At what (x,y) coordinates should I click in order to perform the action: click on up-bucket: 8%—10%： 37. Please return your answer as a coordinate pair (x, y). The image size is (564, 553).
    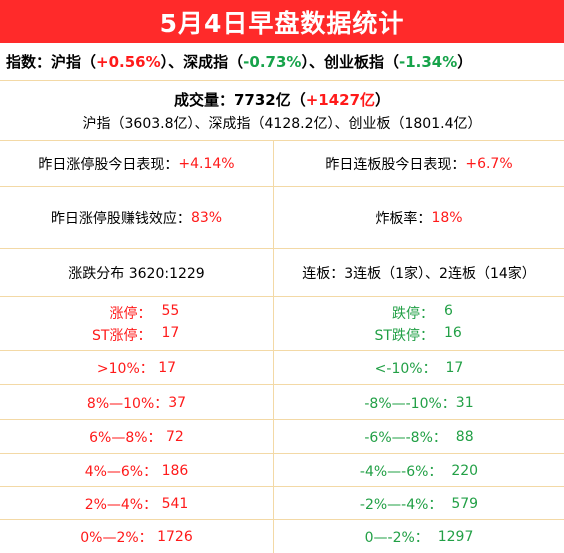
    Looking at the image, I should click on (136, 402).